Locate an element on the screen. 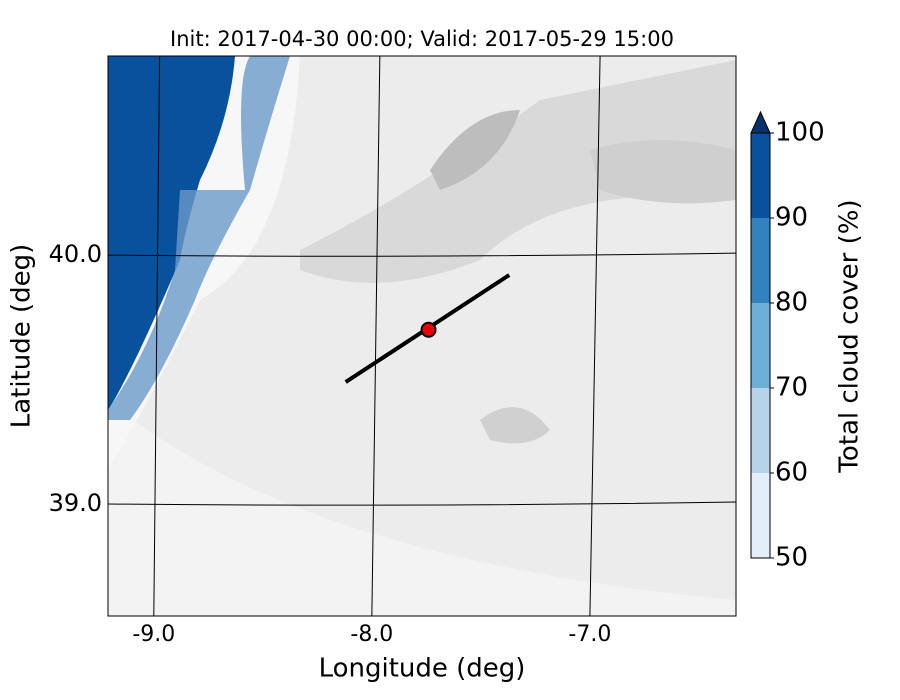 This screenshot has height=700, width=900. x-tick-label: -7.0 is located at coordinates (589, 634).